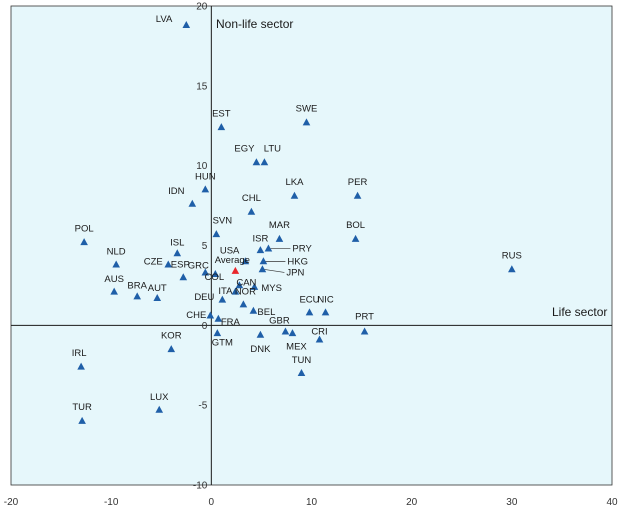  I want to click on point-marker-hun, so click(205, 189).